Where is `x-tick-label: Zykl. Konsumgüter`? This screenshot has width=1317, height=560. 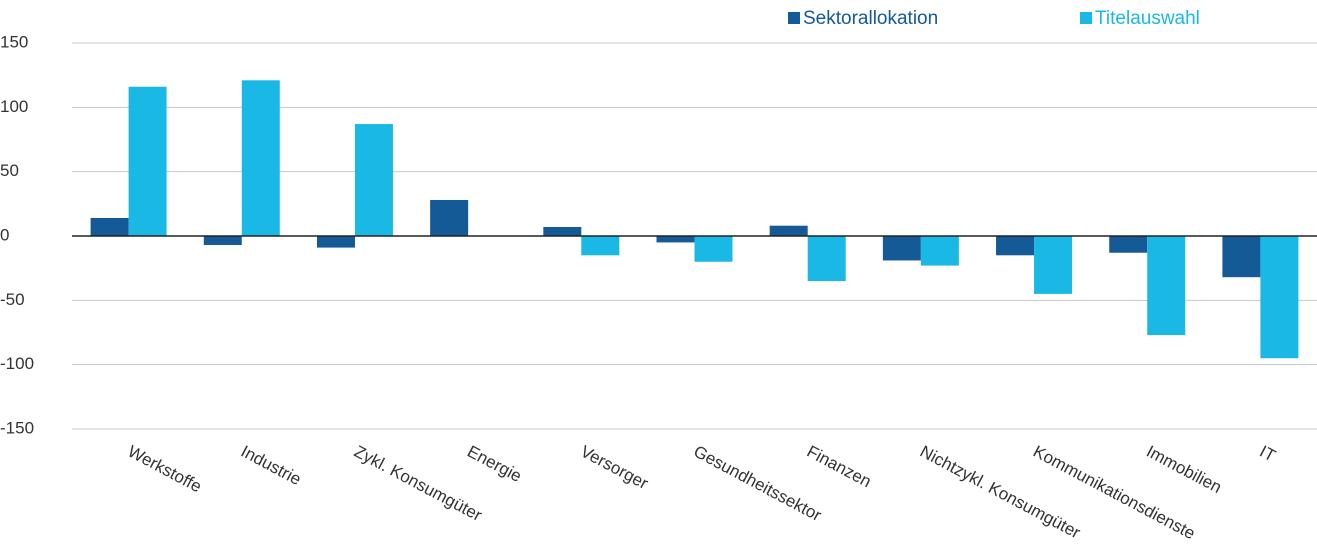
x-tick-label: Zykl. Konsumgüter is located at coordinates (418, 483).